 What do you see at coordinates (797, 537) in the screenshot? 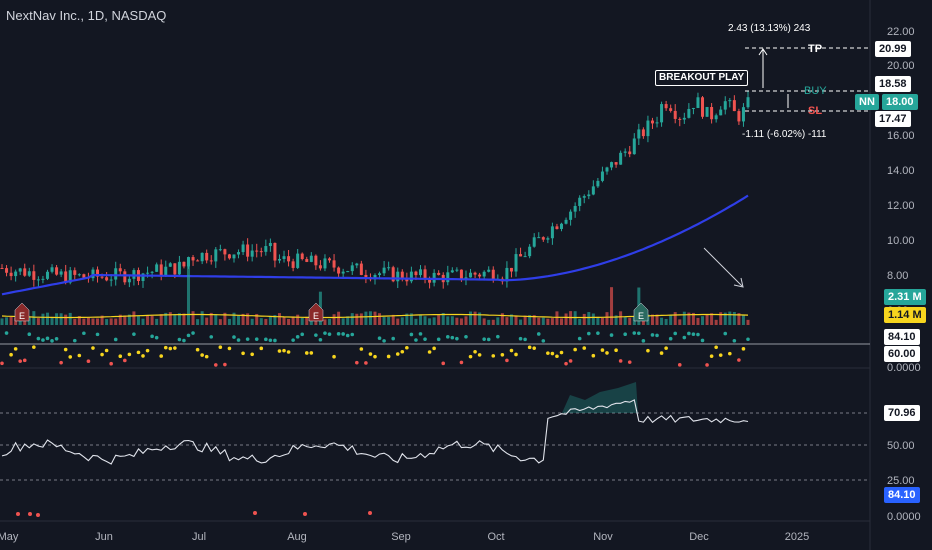
I see `time-axis-label: 2025` at bounding box center [797, 537].